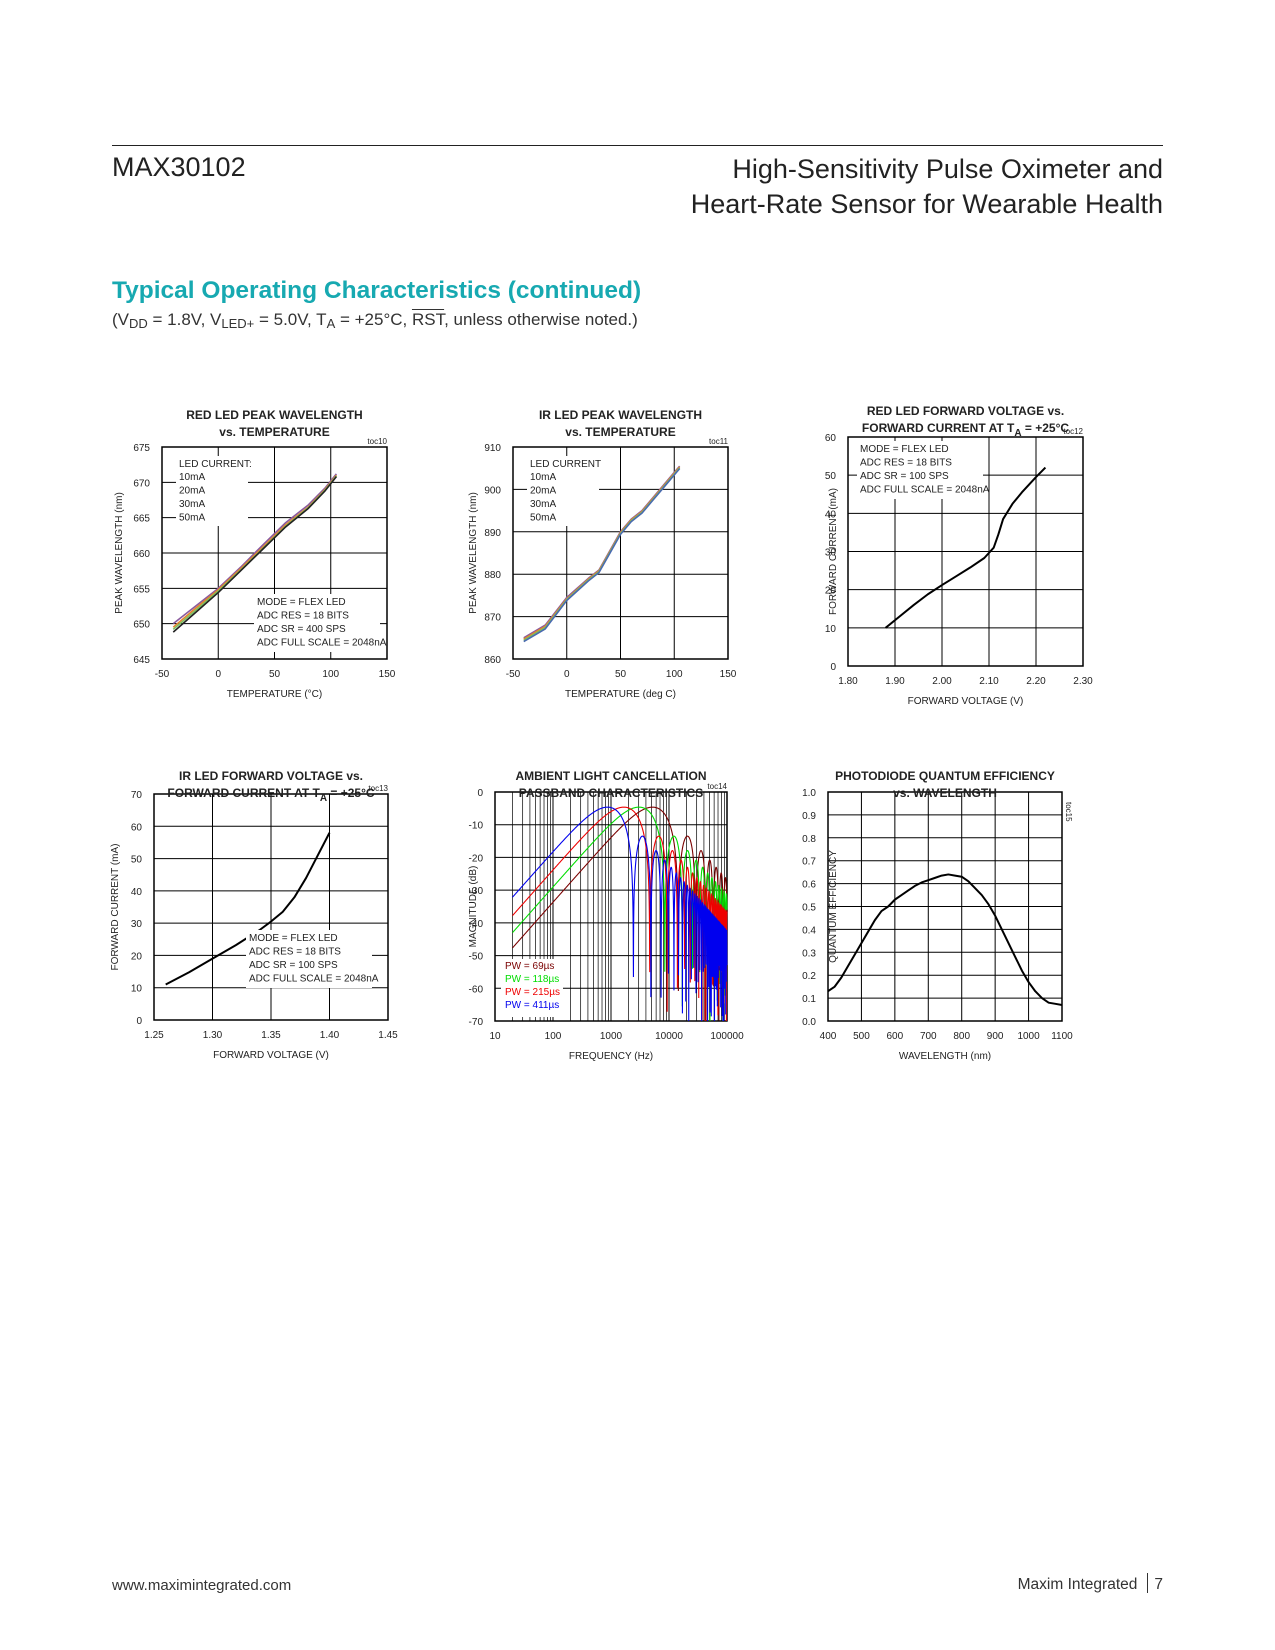 The height and width of the screenshot is (1650, 1275). What do you see at coordinates (141, 519) in the screenshot?
I see `chart0-ytick-label: 665` at bounding box center [141, 519].